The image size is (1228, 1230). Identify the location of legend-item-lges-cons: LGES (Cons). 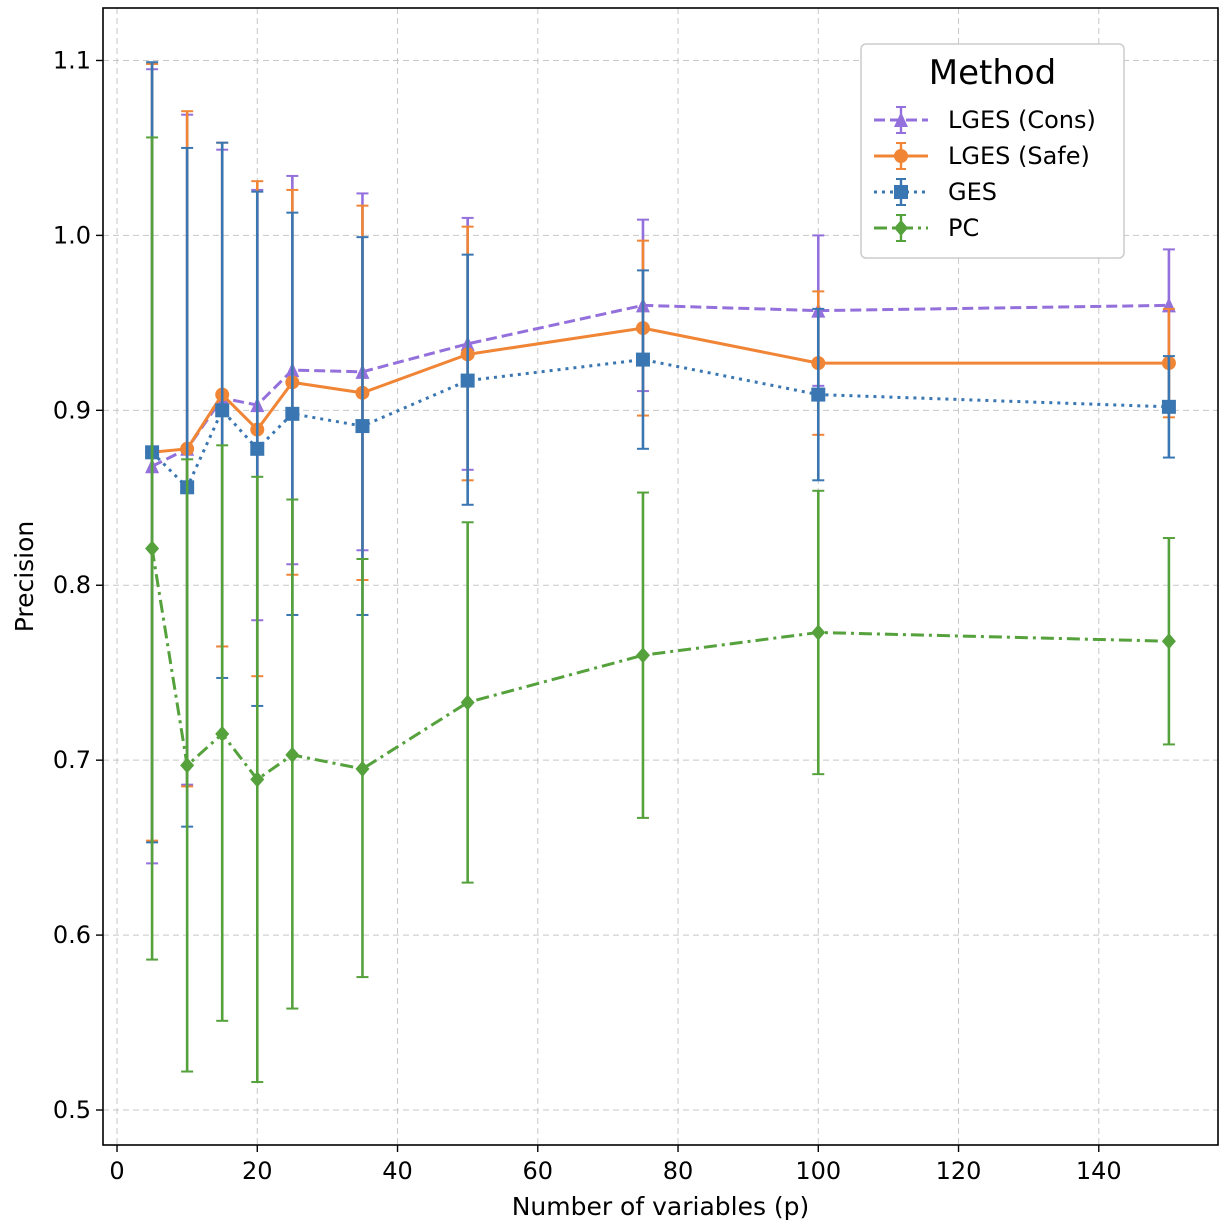
(985, 120).